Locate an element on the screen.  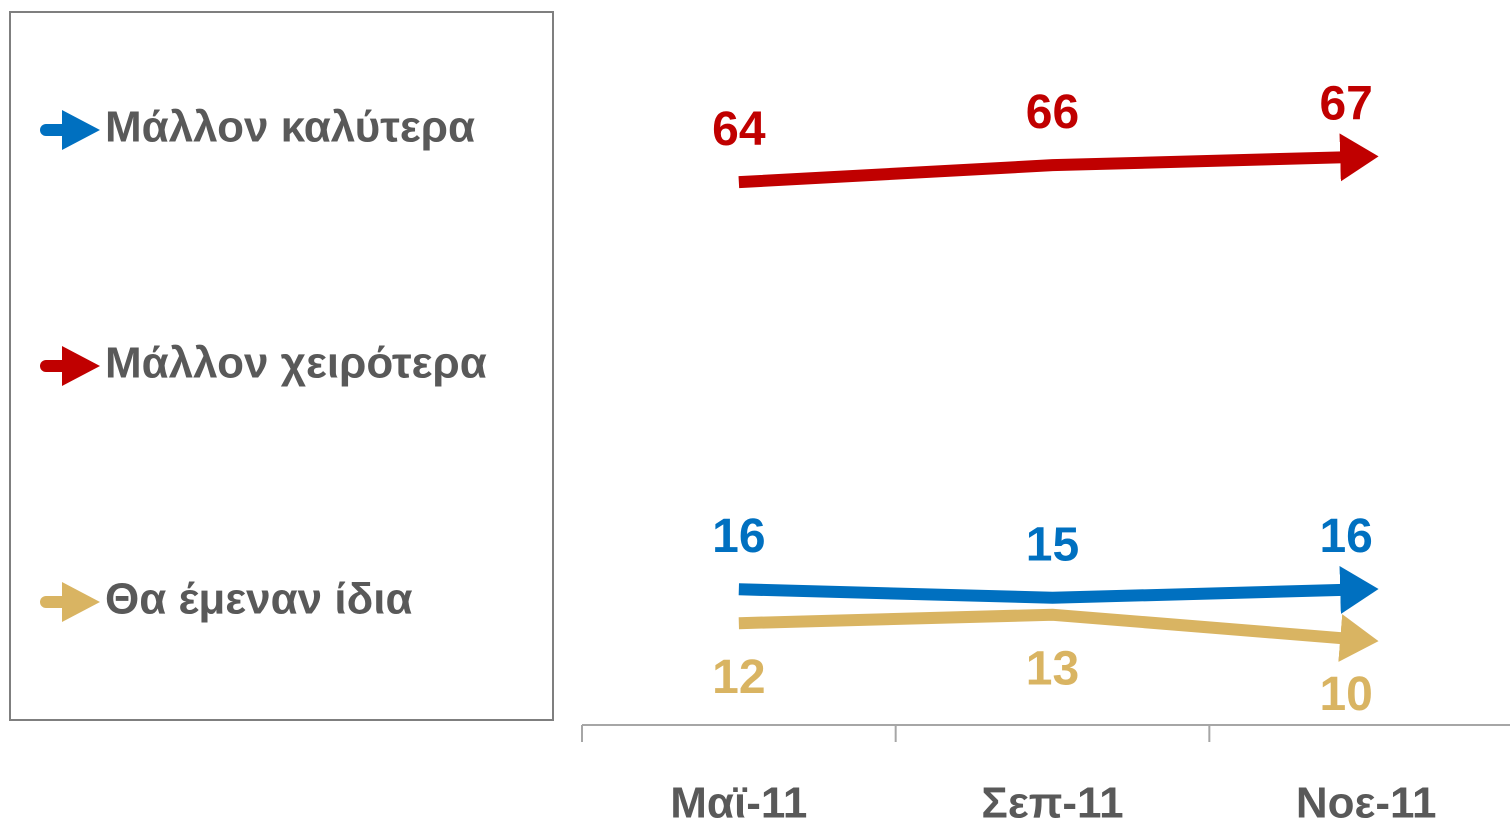
x-tick-label: Νοε-11 is located at coordinates (1366, 802).